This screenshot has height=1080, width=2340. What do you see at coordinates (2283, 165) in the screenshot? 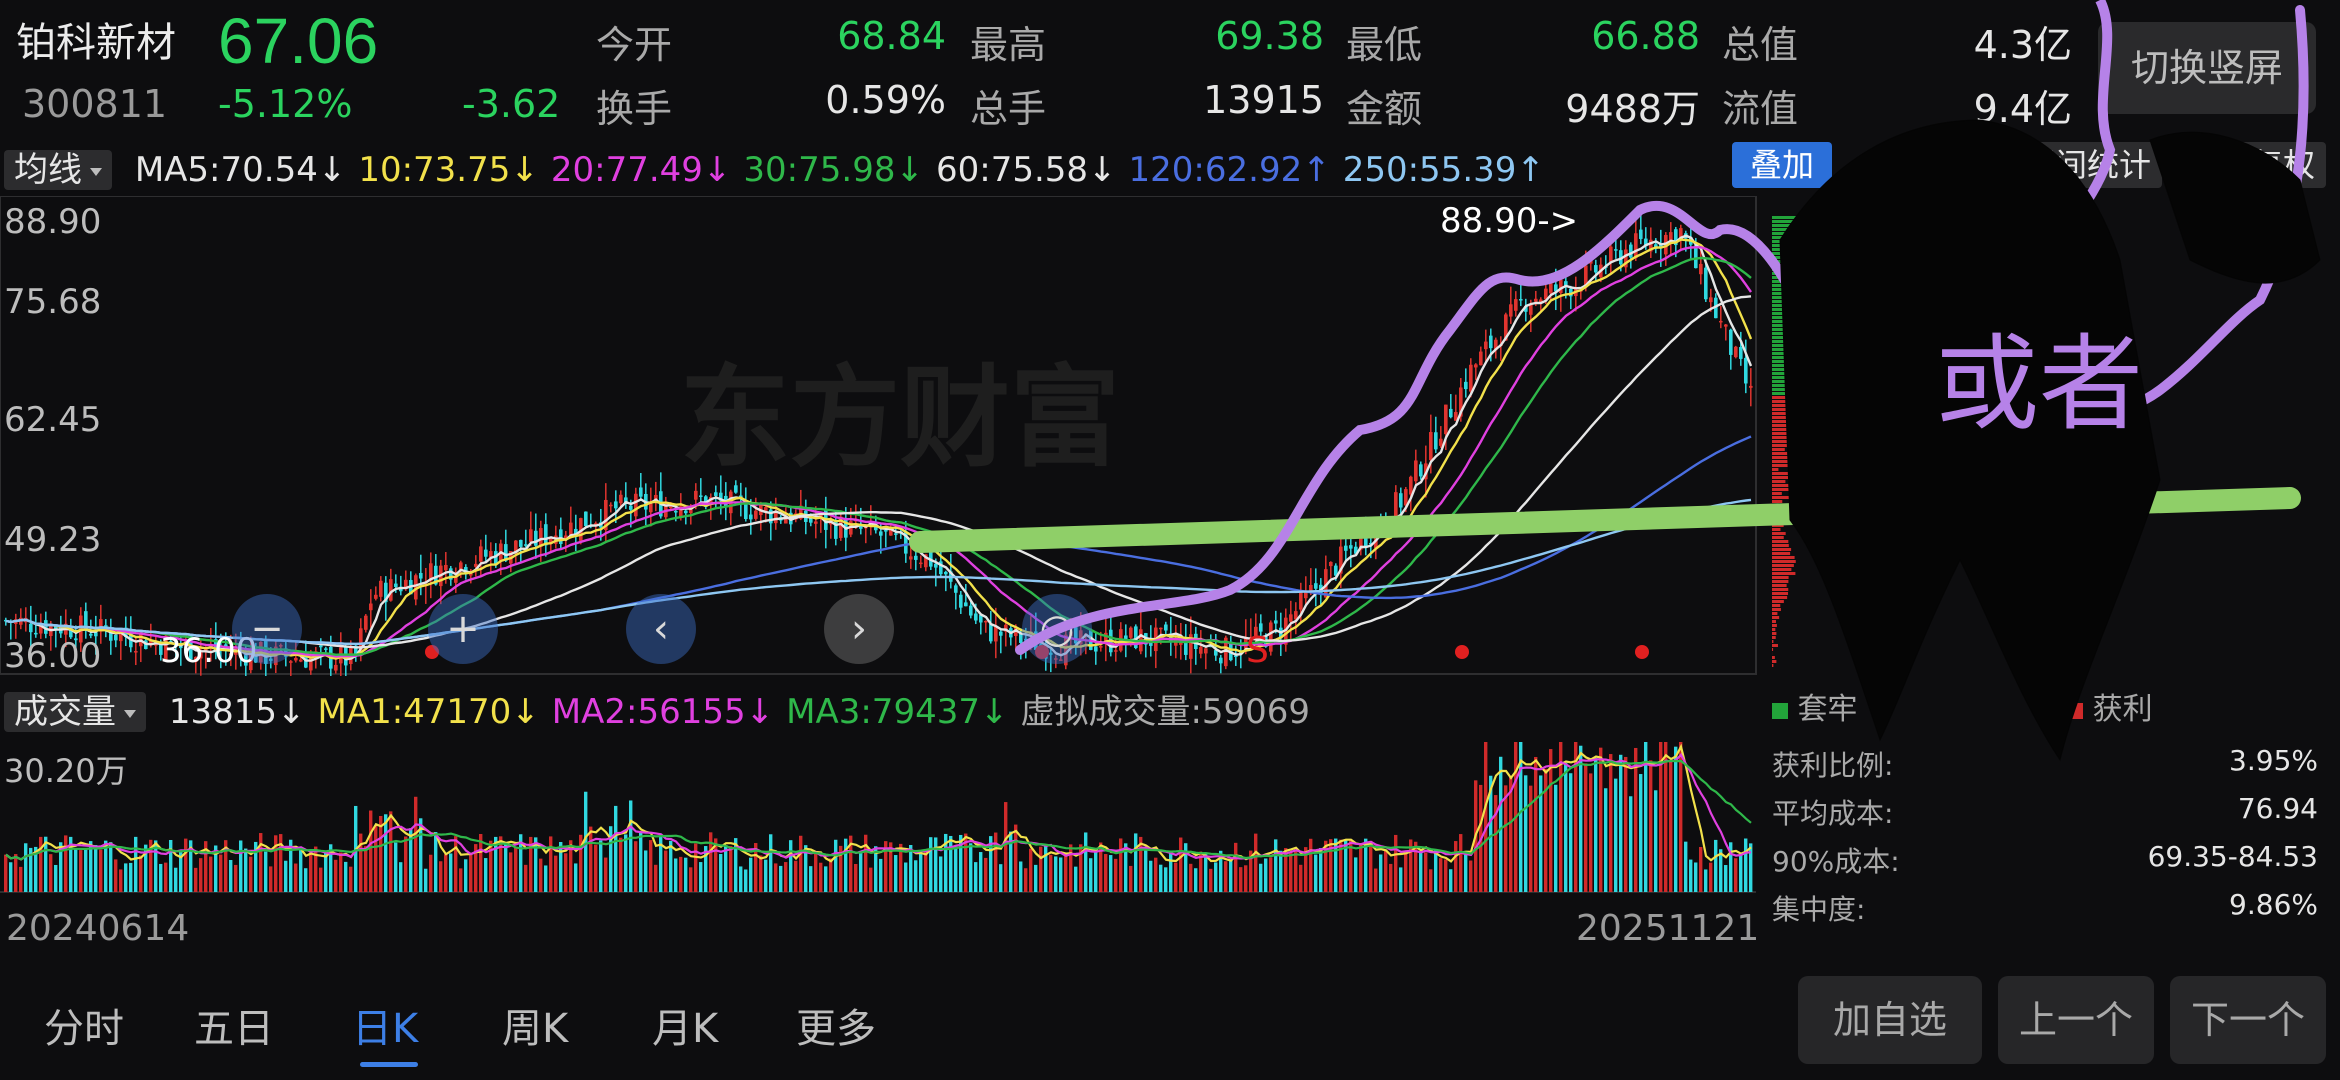
I see `adjust-button: 复权` at bounding box center [2283, 165].